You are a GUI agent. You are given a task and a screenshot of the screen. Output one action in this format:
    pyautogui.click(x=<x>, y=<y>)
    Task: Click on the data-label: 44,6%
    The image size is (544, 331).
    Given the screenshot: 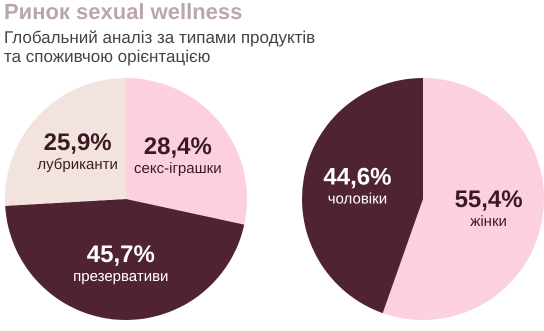 What is the action you would take?
    pyautogui.click(x=357, y=176)
    